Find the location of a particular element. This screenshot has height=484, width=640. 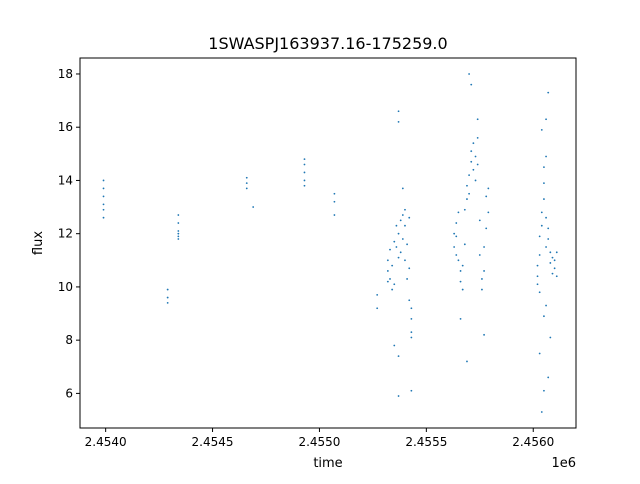

y-tick-label: 18 is located at coordinates (65, 74).